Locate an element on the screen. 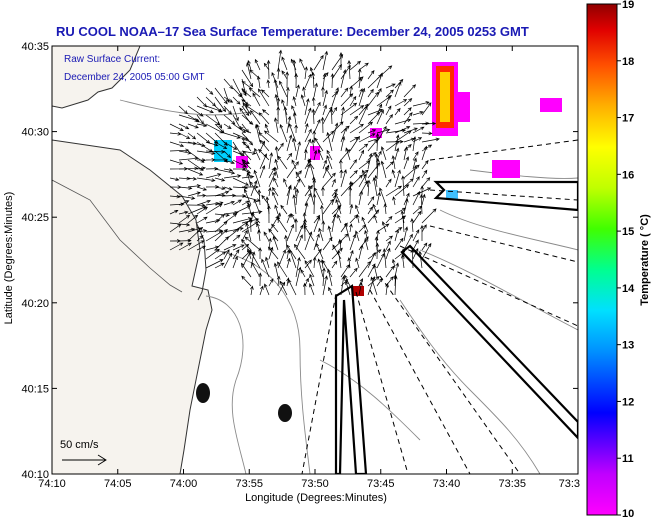 The width and height of the screenshot is (651, 519). colorbar-tick-label: 15 is located at coordinates (628, 232).